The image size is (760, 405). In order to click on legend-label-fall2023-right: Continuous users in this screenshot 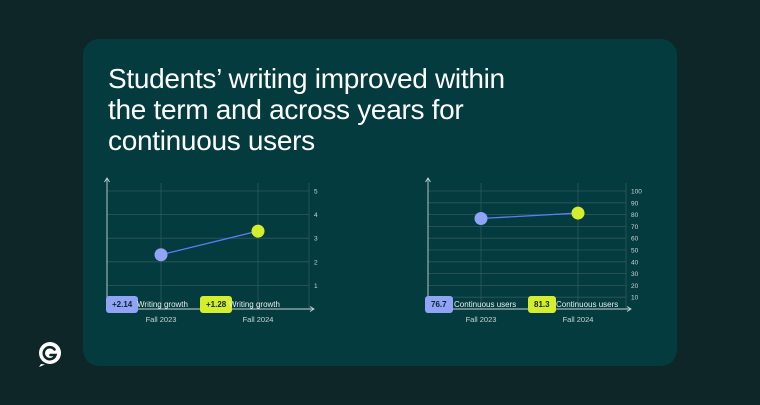, I will do `click(485, 304)`.